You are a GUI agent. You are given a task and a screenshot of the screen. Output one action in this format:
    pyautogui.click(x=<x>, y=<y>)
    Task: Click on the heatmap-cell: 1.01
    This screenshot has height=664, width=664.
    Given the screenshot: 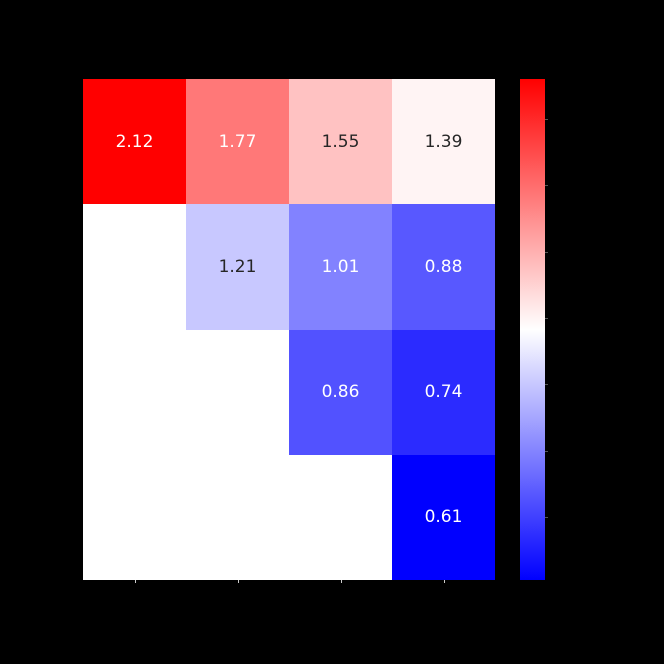 What is the action you would take?
    pyautogui.click(x=340, y=267)
    